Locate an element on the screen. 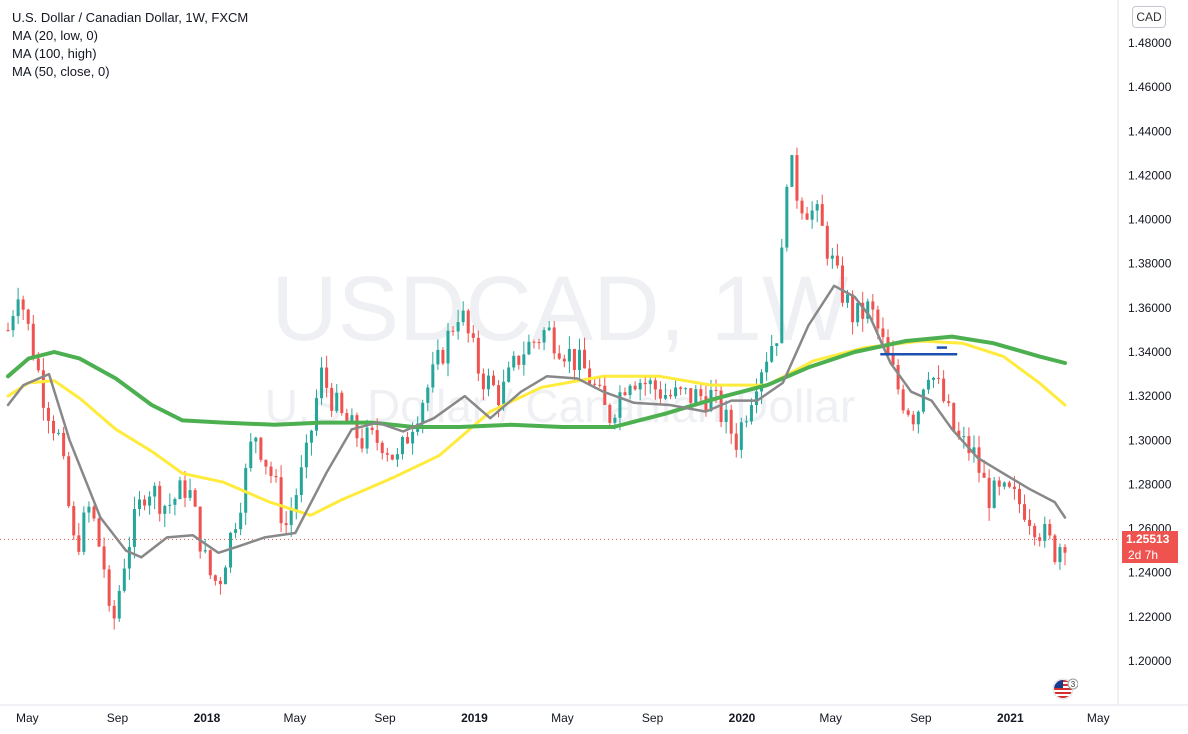 This screenshot has width=1188, height=734. y-tick-label: 1.30000 is located at coordinates (1150, 440).